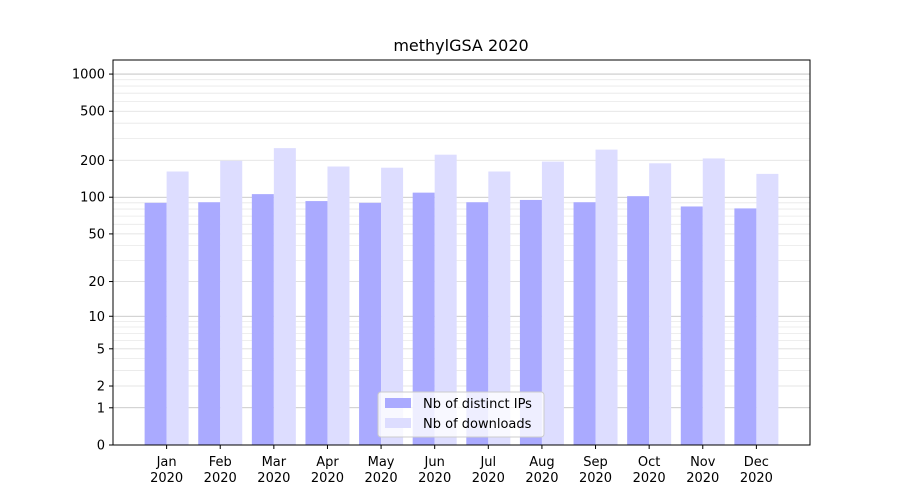 Image resolution: width=900 pixels, height=500 pixels. What do you see at coordinates (101, 446) in the screenshot?
I see `y-tick-label: 0` at bounding box center [101, 446].